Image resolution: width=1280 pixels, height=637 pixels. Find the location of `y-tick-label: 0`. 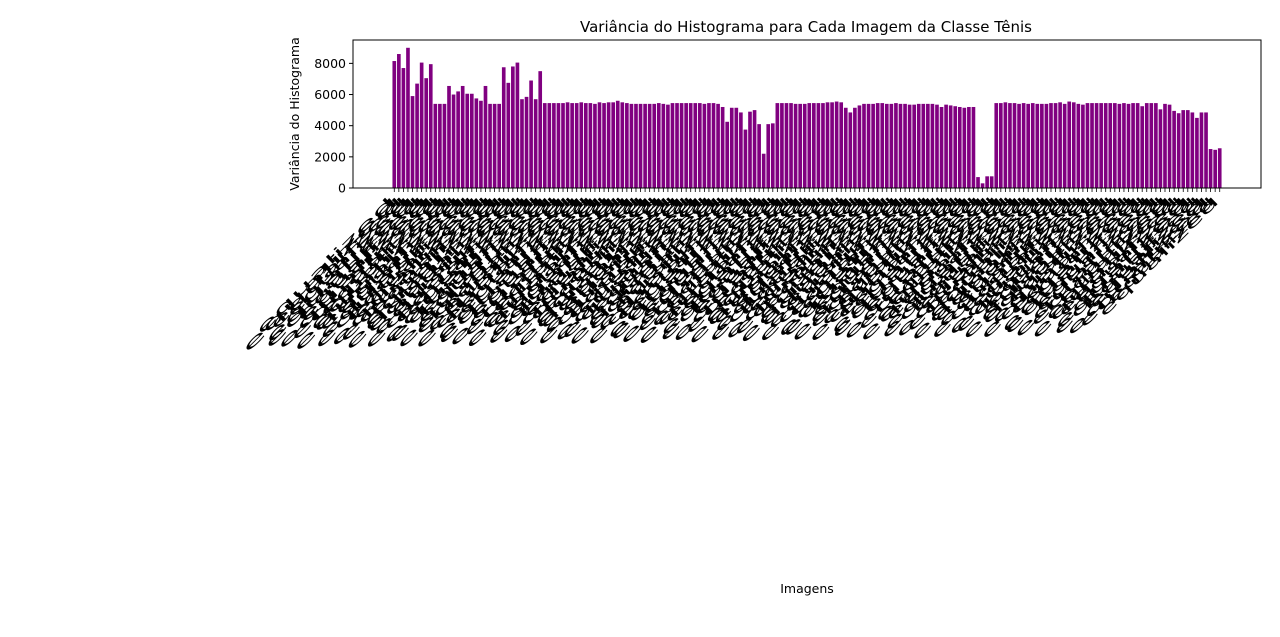

y-tick-label: 0 is located at coordinates (342, 188).